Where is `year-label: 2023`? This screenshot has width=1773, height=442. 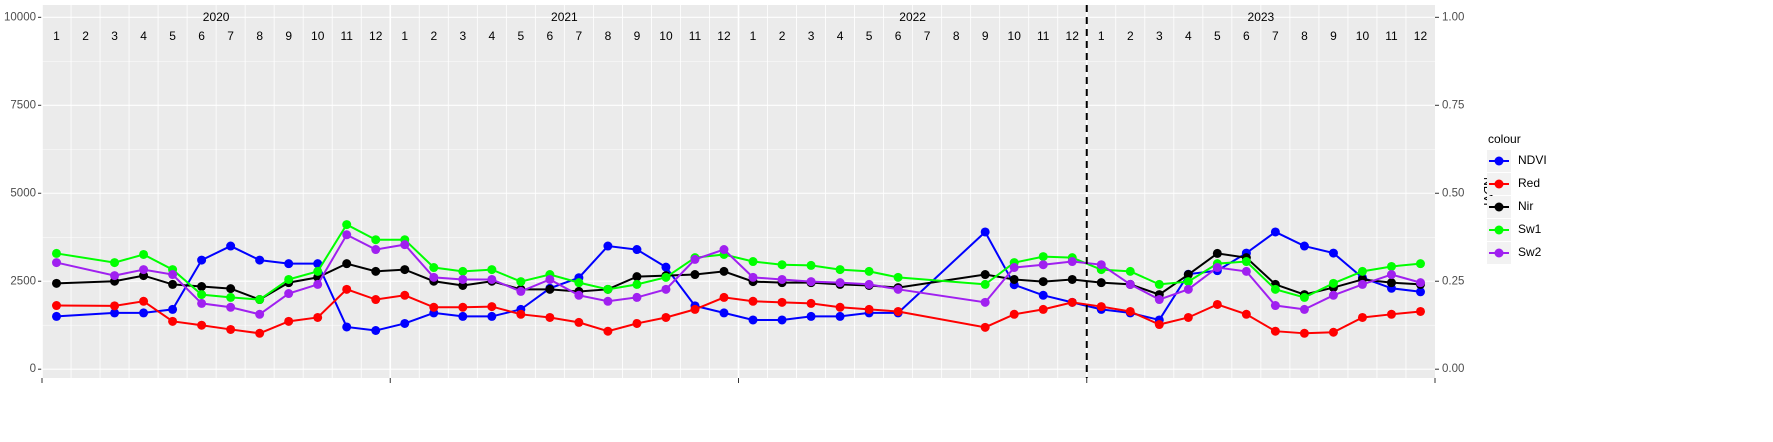 year-label: 2023 is located at coordinates (1261, 17).